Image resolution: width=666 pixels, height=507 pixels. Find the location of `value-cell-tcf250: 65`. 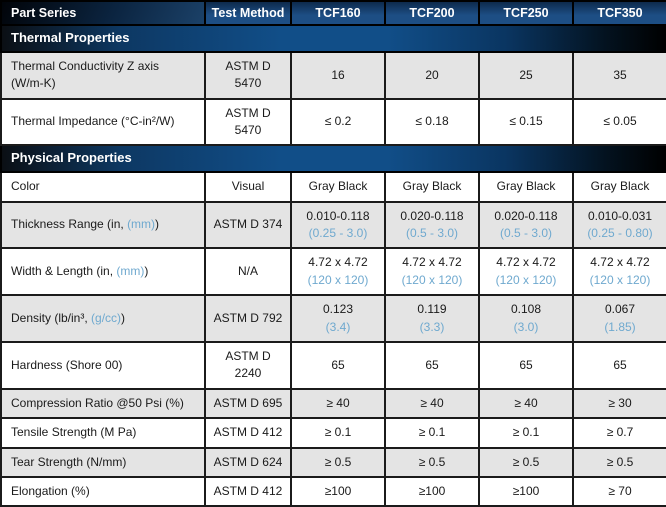

value-cell-tcf250: 65 is located at coordinates (526, 365).